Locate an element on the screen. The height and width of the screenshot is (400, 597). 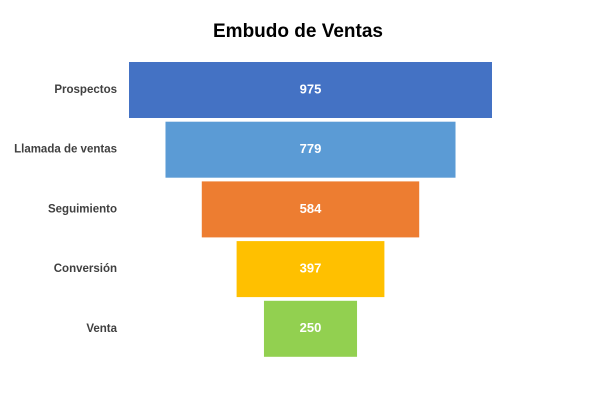
value-label: 975 is located at coordinates (311, 88).